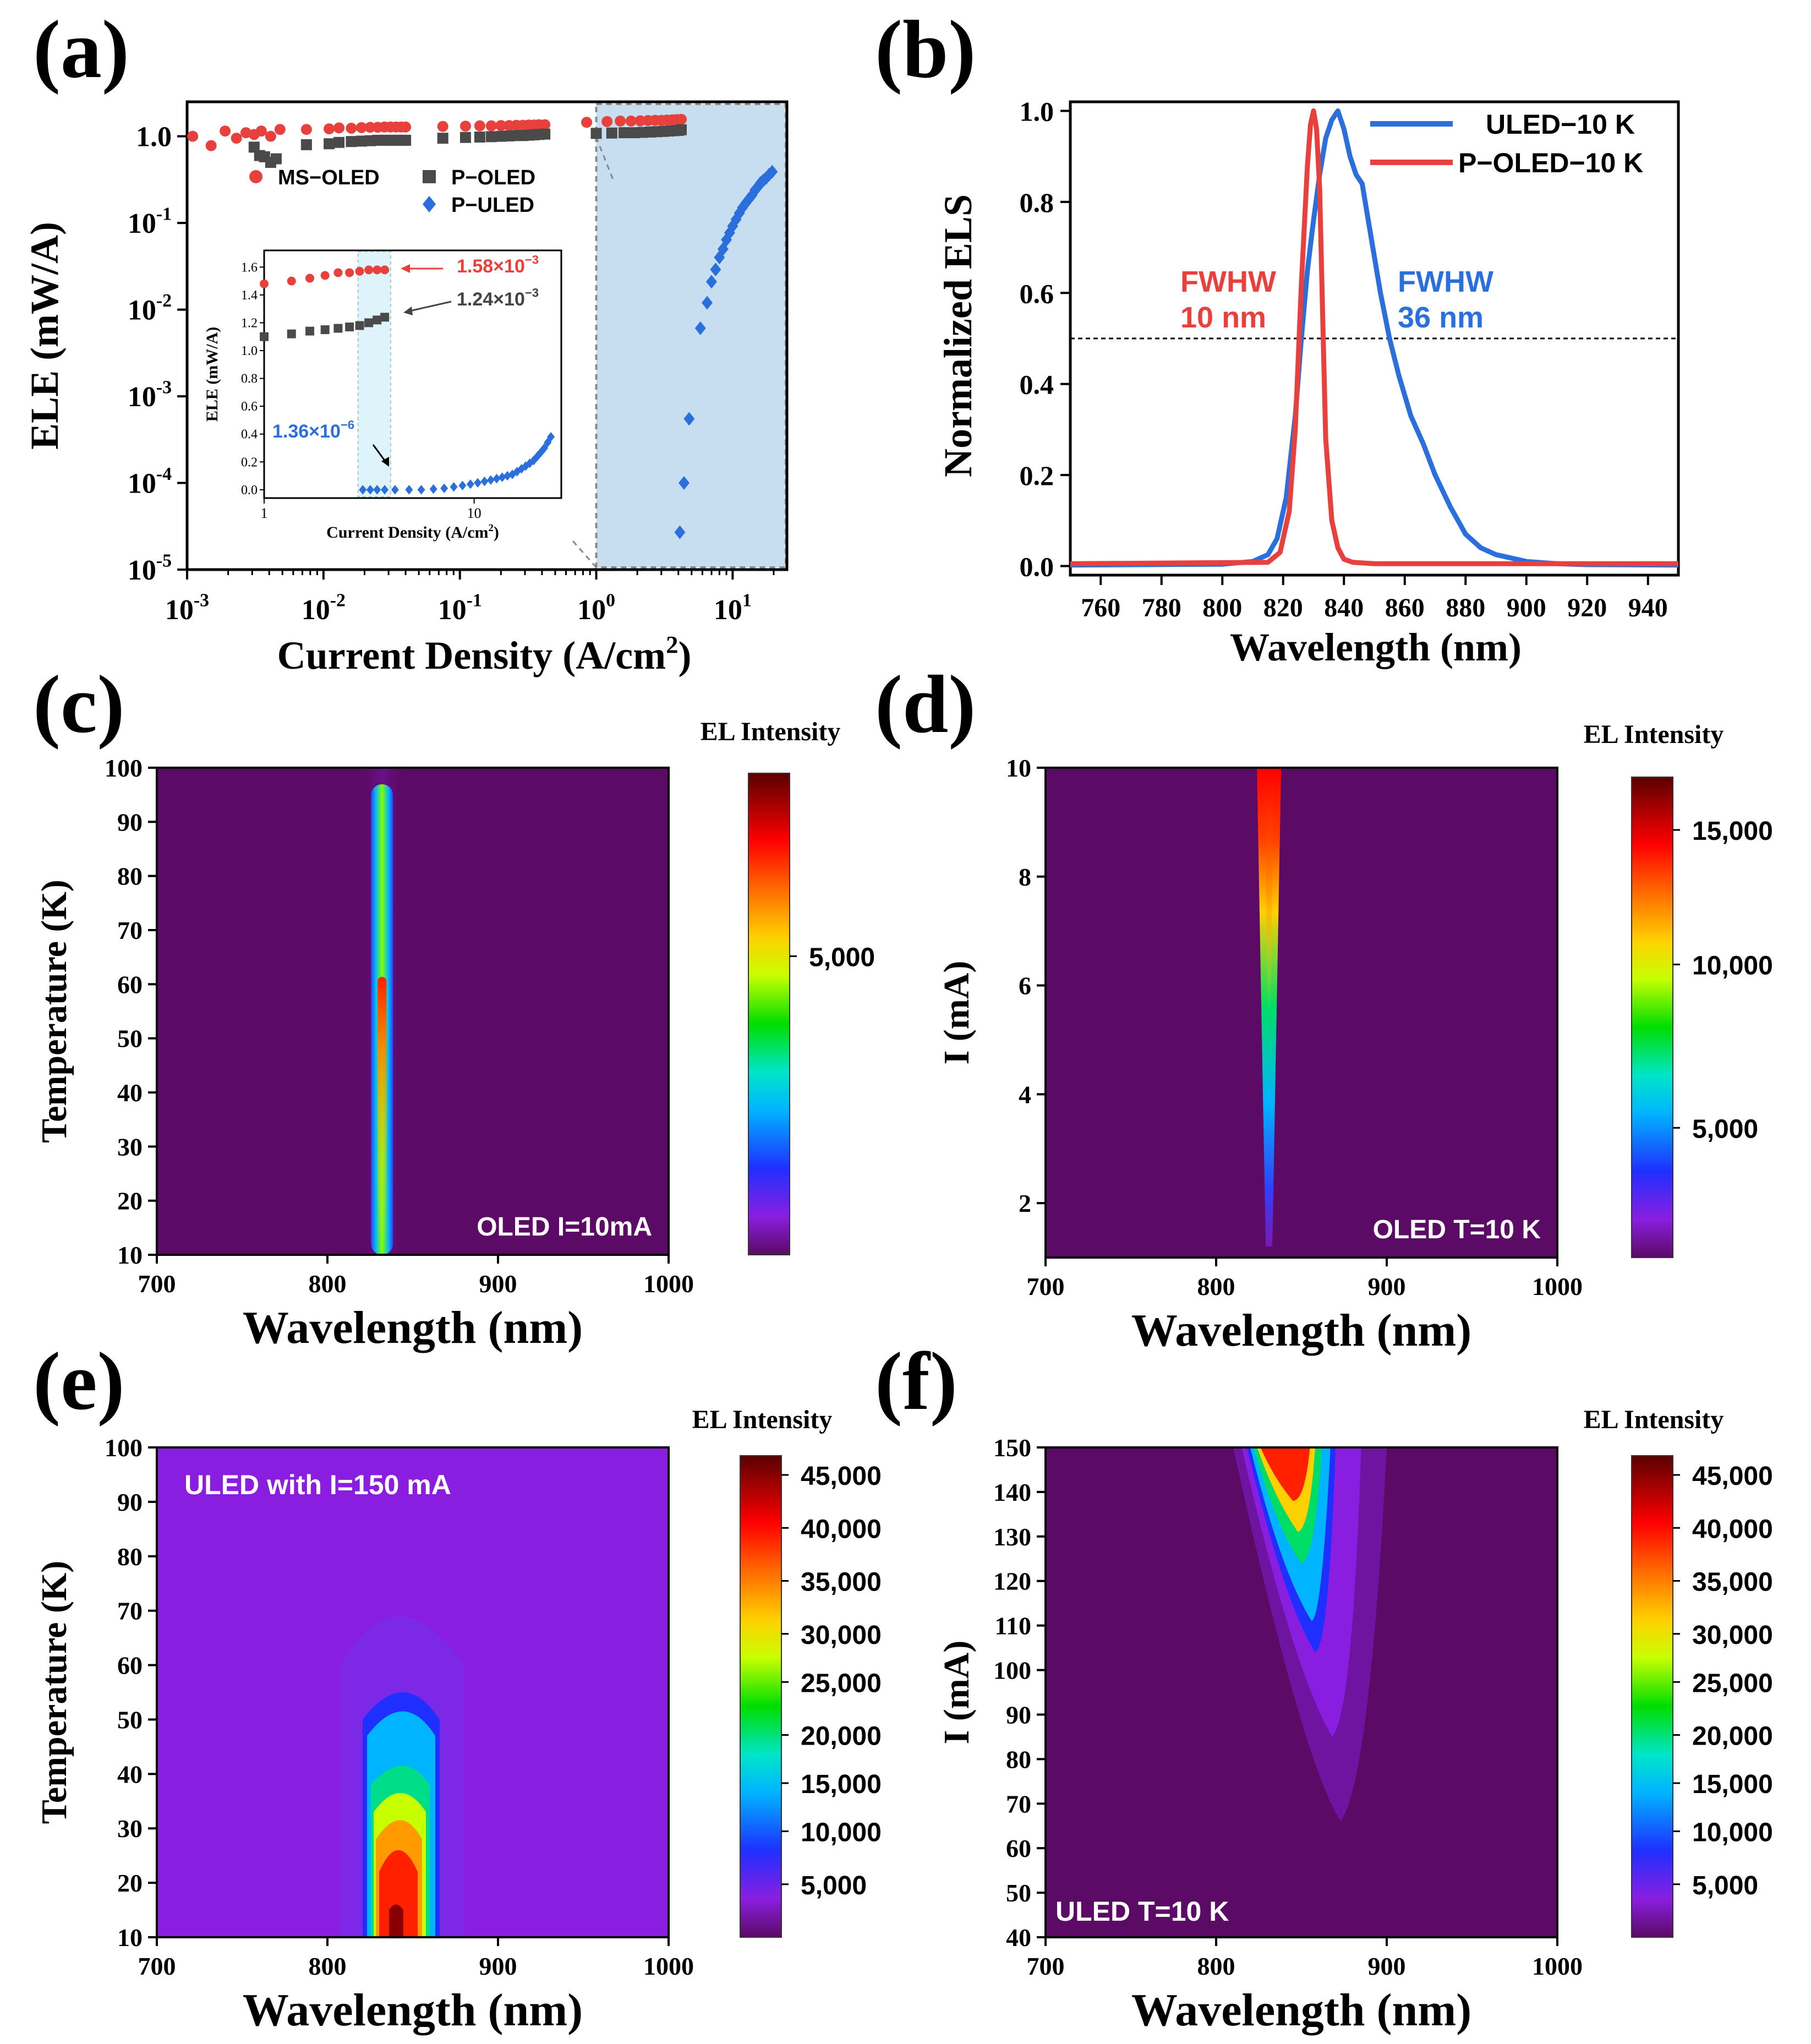 The image size is (1811, 2044). Describe the element at coordinates (249, 491) in the screenshot. I see `inset-y-tick-label: 0.0` at that location.